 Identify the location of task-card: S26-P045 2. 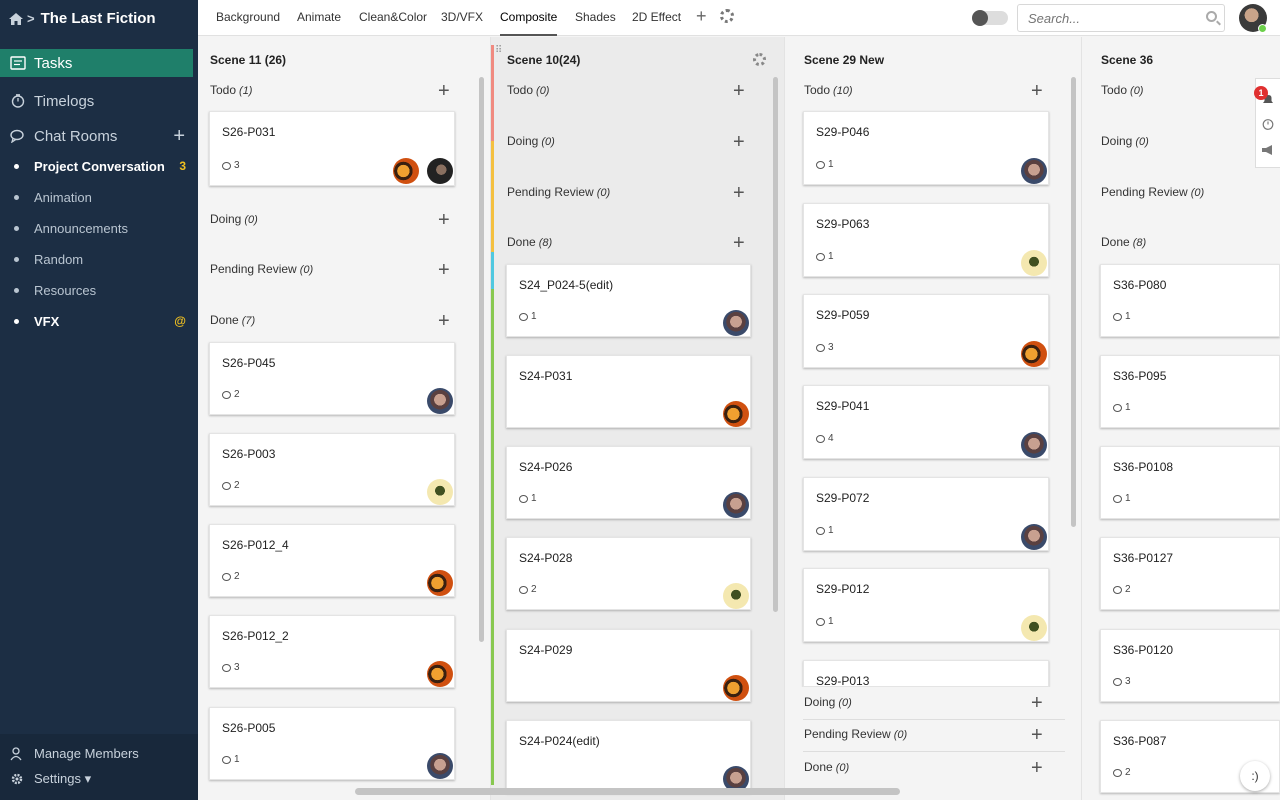
(332, 378).